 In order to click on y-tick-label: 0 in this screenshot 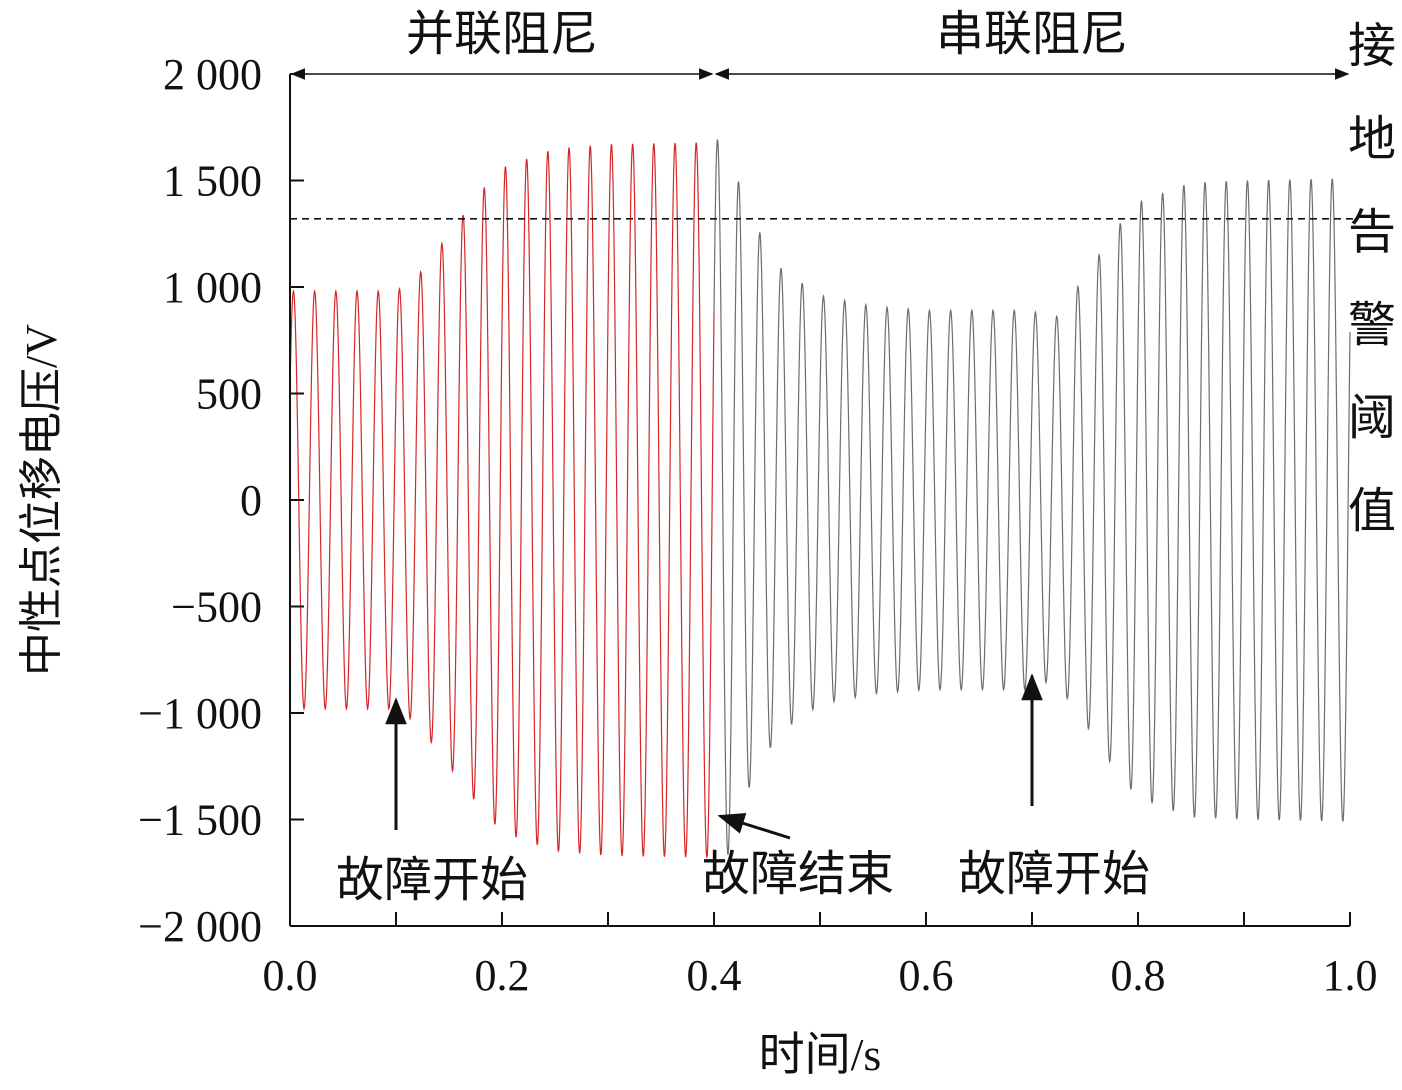, I will do `click(251, 500)`.